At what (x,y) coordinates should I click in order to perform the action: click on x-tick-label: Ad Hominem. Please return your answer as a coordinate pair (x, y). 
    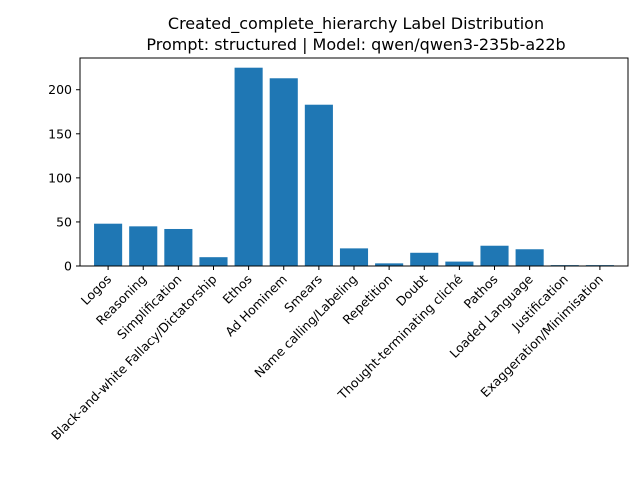
    Looking at the image, I should click on (256, 306).